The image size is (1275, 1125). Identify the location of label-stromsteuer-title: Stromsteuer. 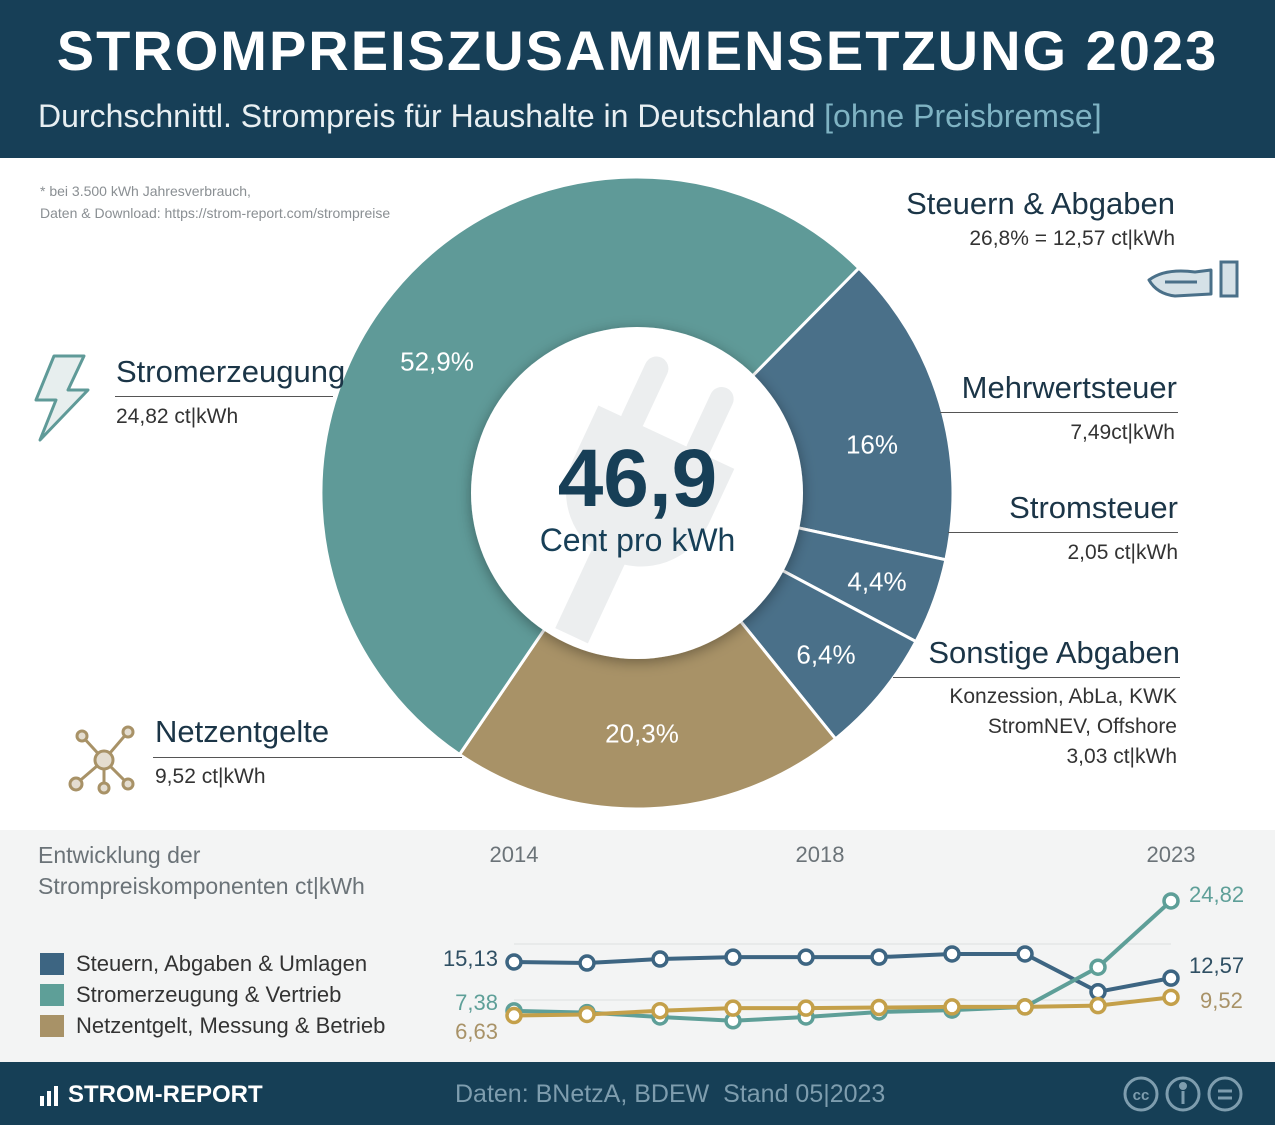
(1093, 507).